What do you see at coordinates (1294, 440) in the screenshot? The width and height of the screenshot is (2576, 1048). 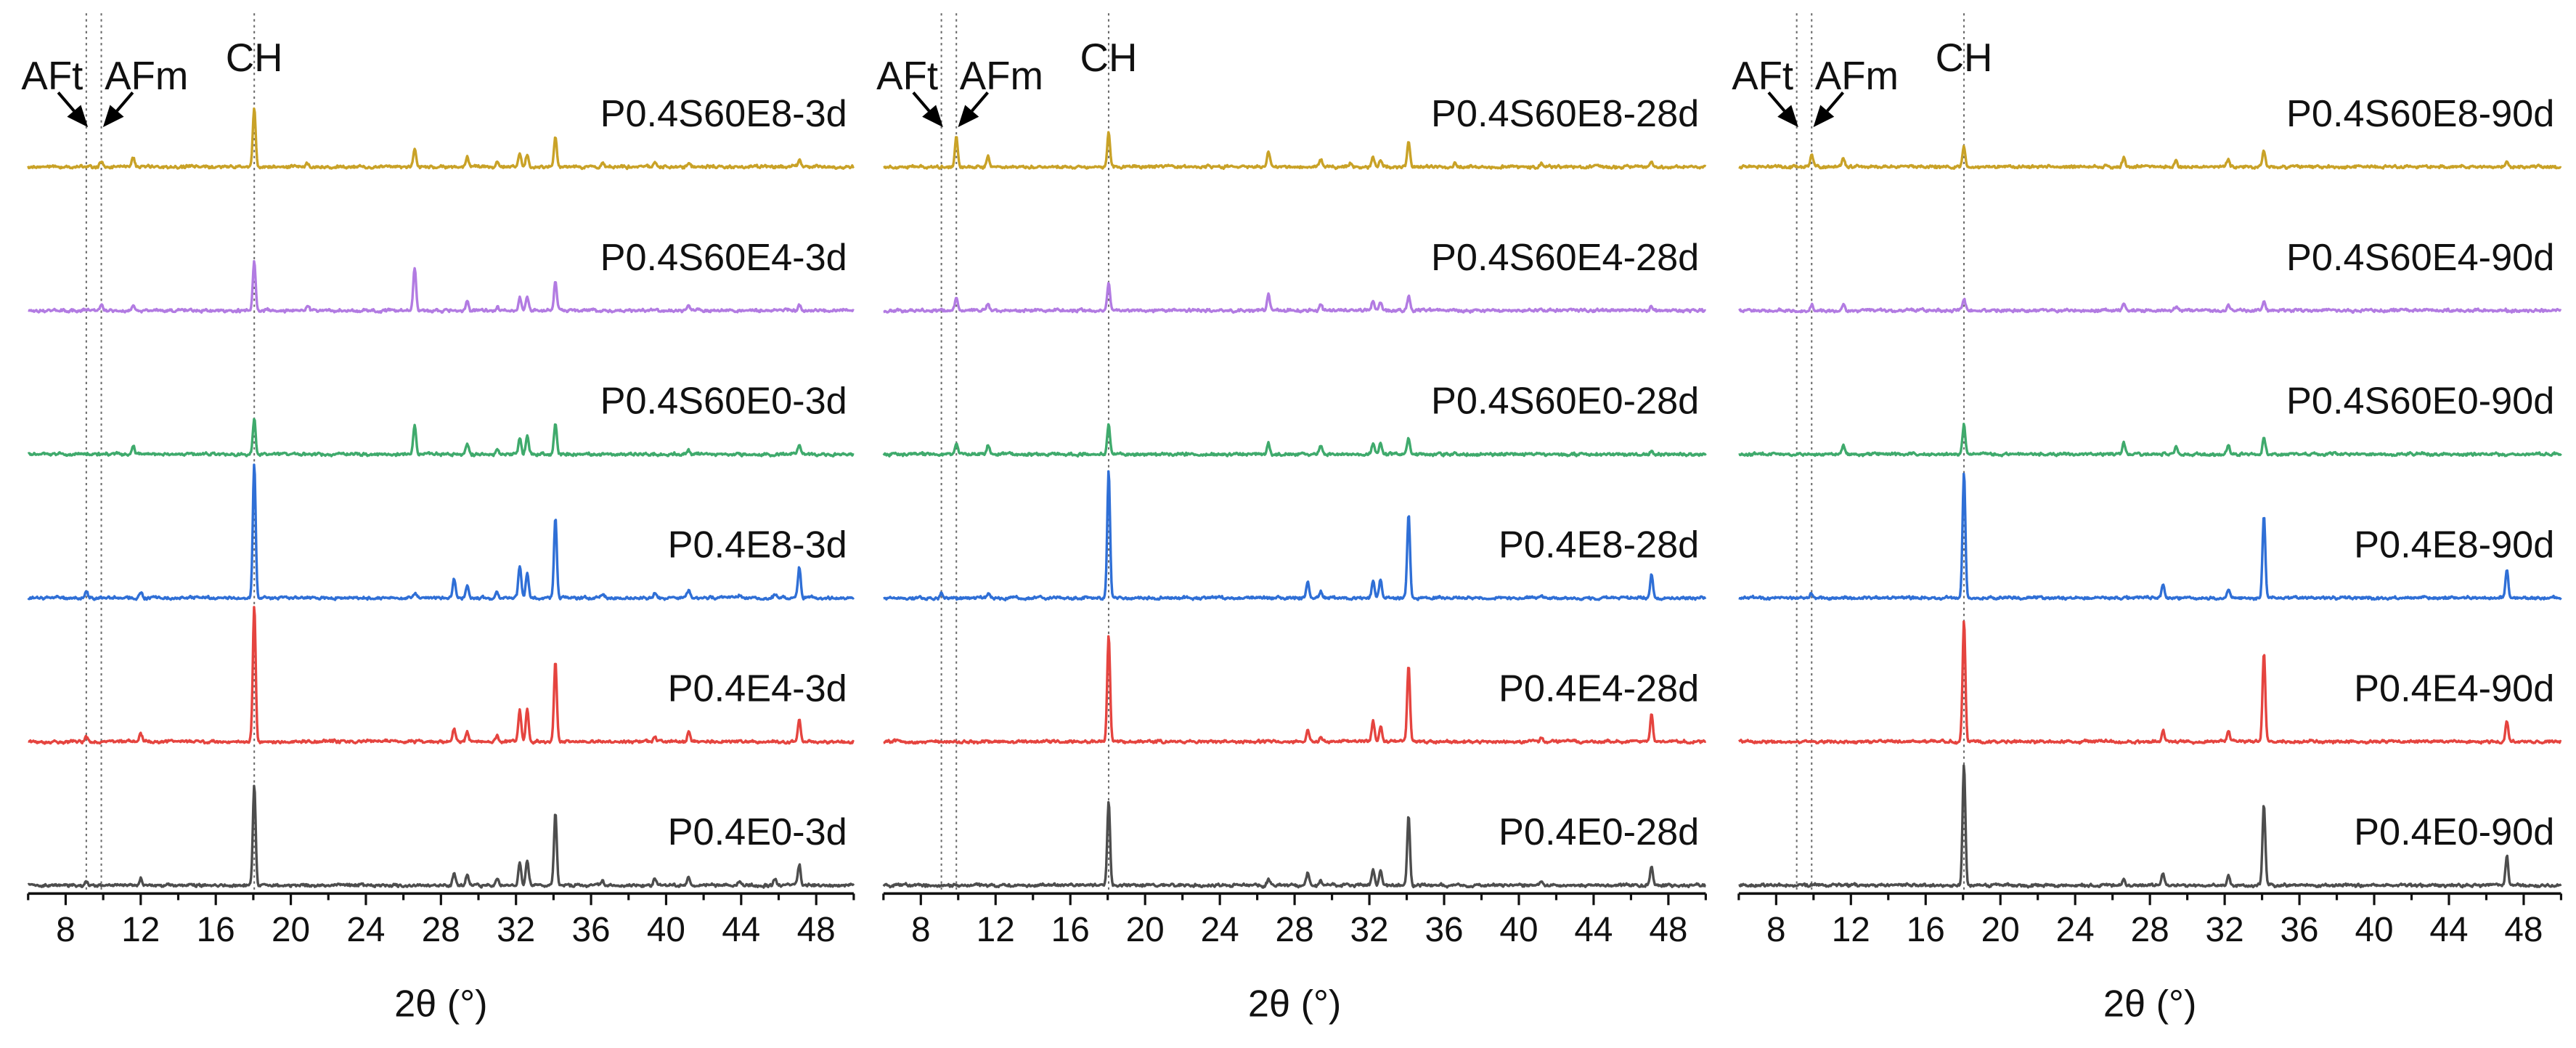 I see `trace-p0-4s60e0-28d` at bounding box center [1294, 440].